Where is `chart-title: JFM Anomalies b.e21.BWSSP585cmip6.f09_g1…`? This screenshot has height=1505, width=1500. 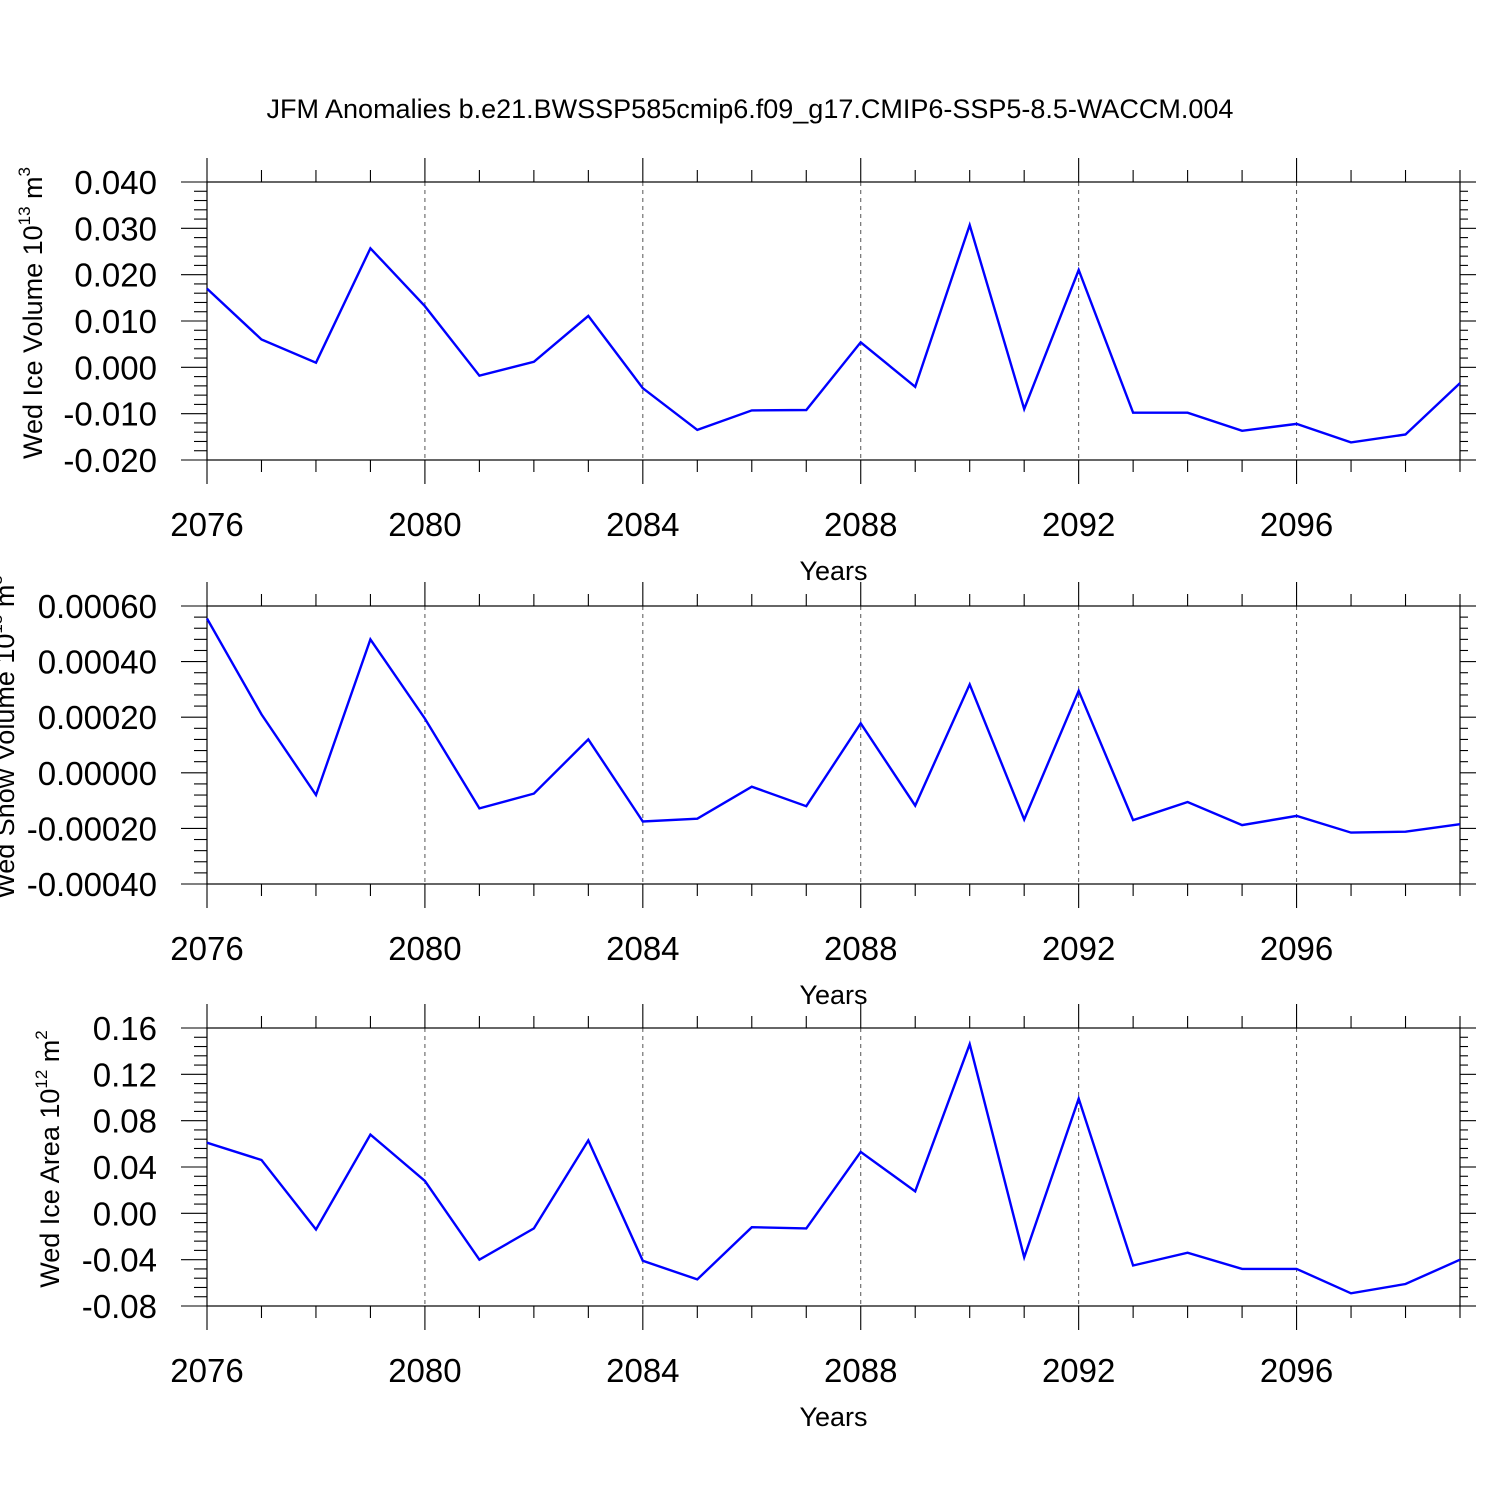 chart-title: JFM Anomalies b.e21.BWSSP585cmip6.f09_g1… is located at coordinates (750, 109).